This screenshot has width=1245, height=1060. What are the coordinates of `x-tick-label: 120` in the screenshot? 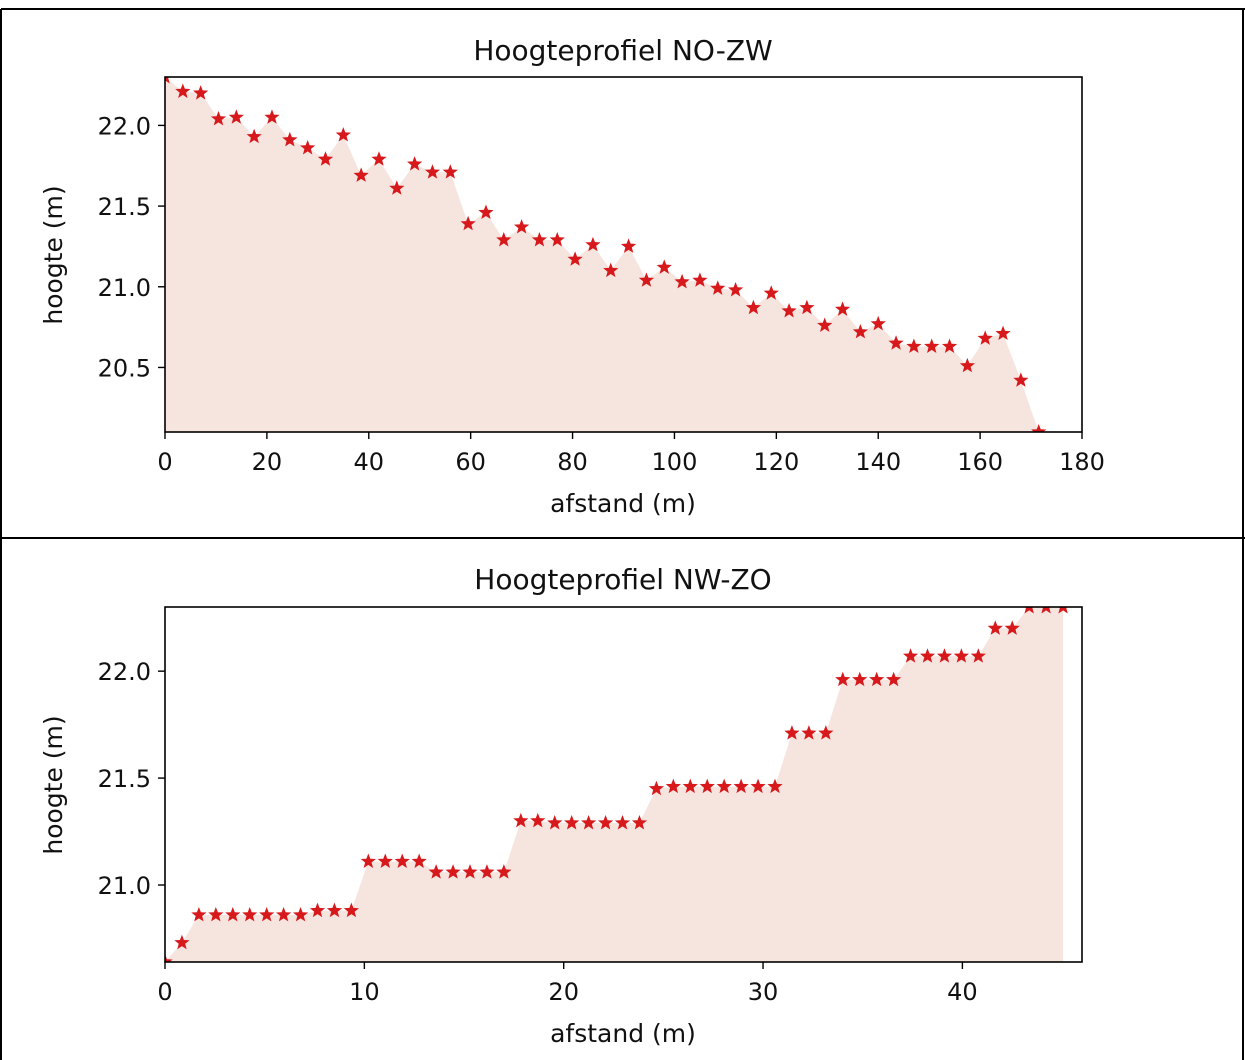 It's located at (776, 462).